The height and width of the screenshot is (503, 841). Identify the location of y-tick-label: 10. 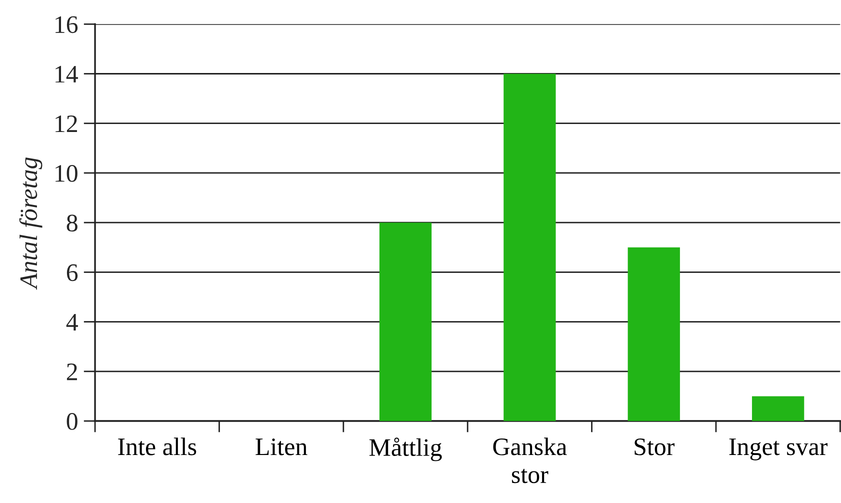
(67, 173).